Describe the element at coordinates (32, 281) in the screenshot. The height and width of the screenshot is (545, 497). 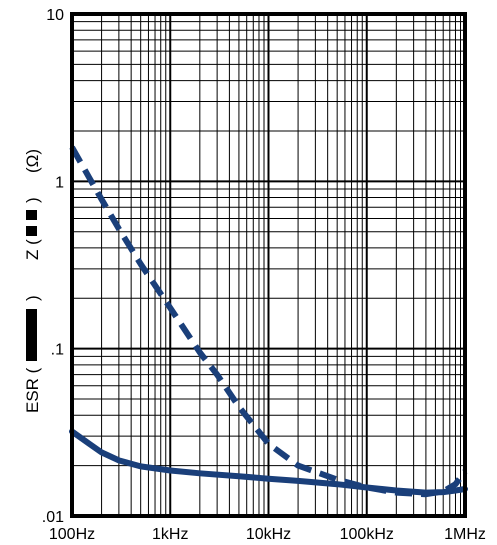
I see `y-axis-label: ESR ( ) Z ( ) (Ω)` at that location.